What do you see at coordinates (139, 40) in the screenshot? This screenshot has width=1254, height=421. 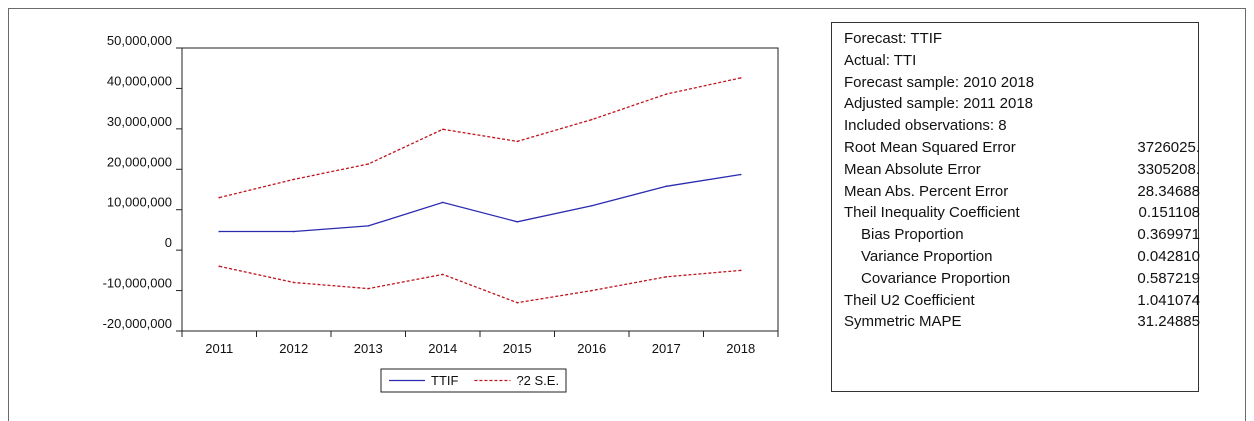 I see `y-tick-label: 50,000,000` at bounding box center [139, 40].